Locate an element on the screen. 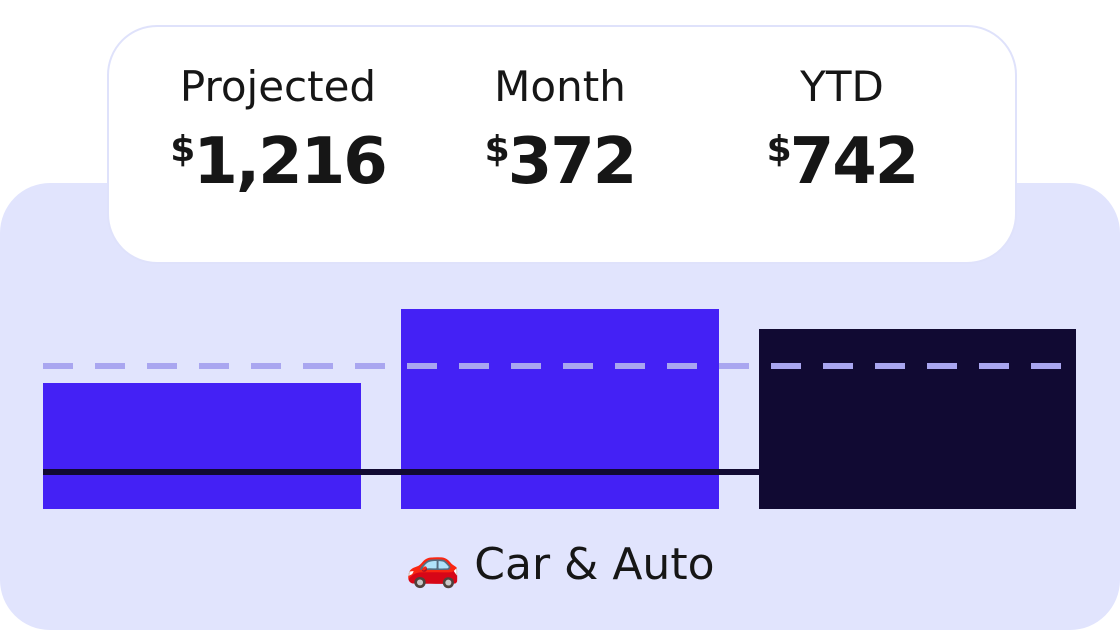  stat-value: $742 is located at coordinates (843, 162).